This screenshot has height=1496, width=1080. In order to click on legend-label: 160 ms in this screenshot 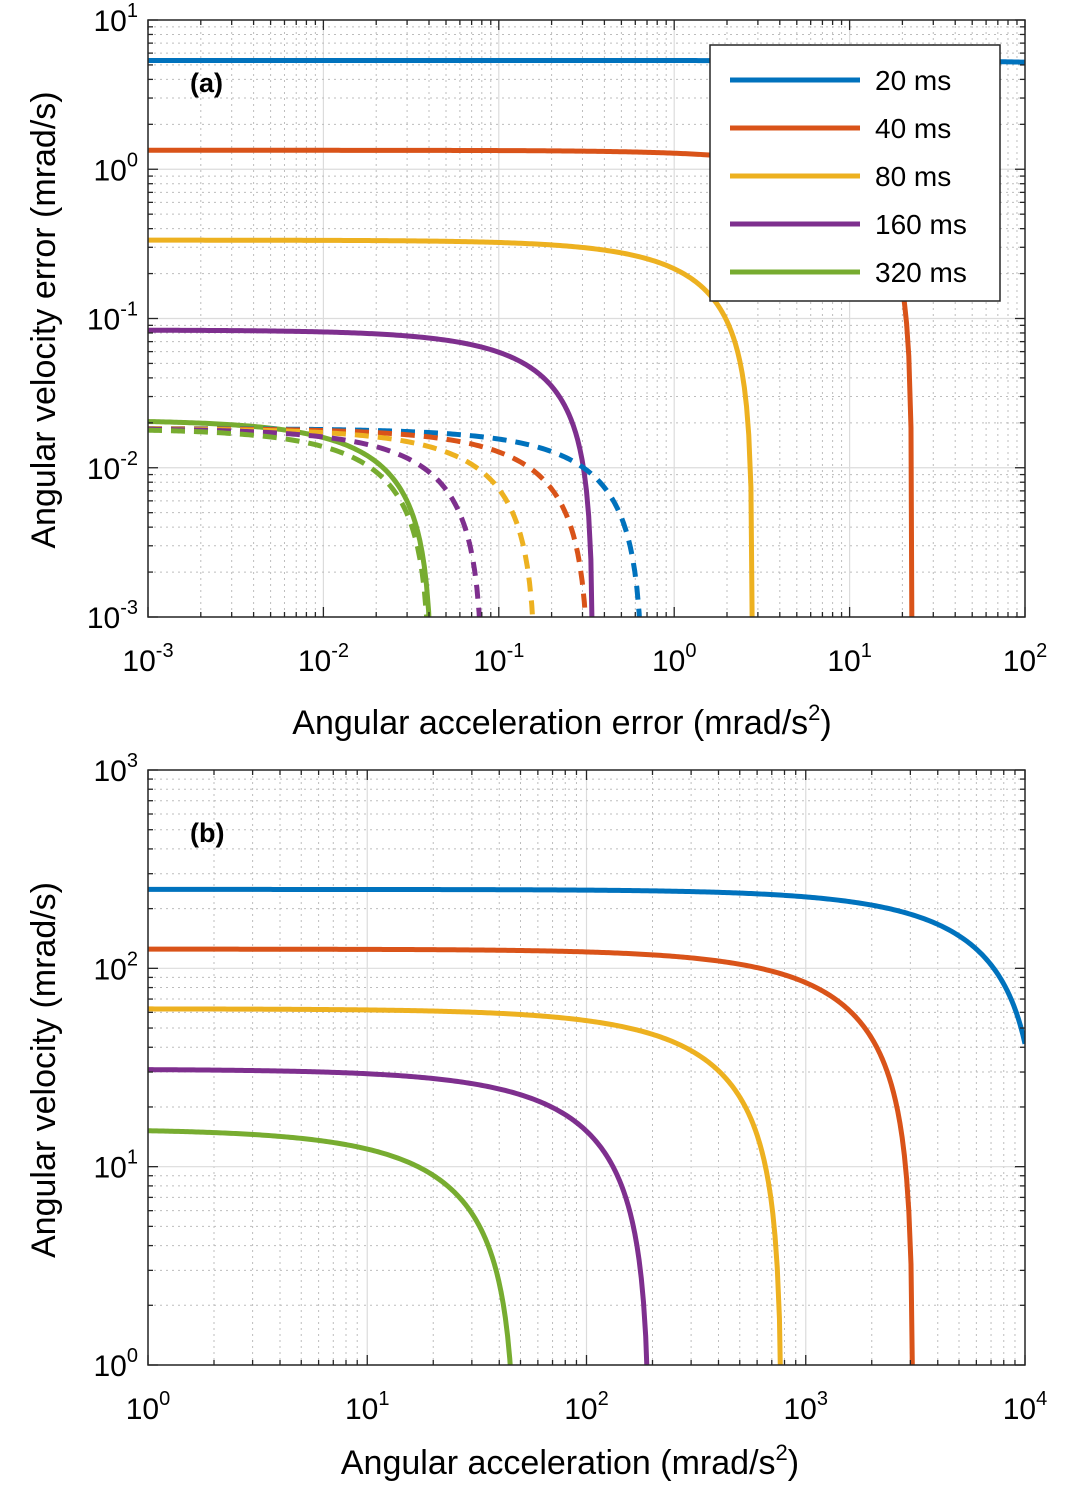, I will do `click(921, 224)`.